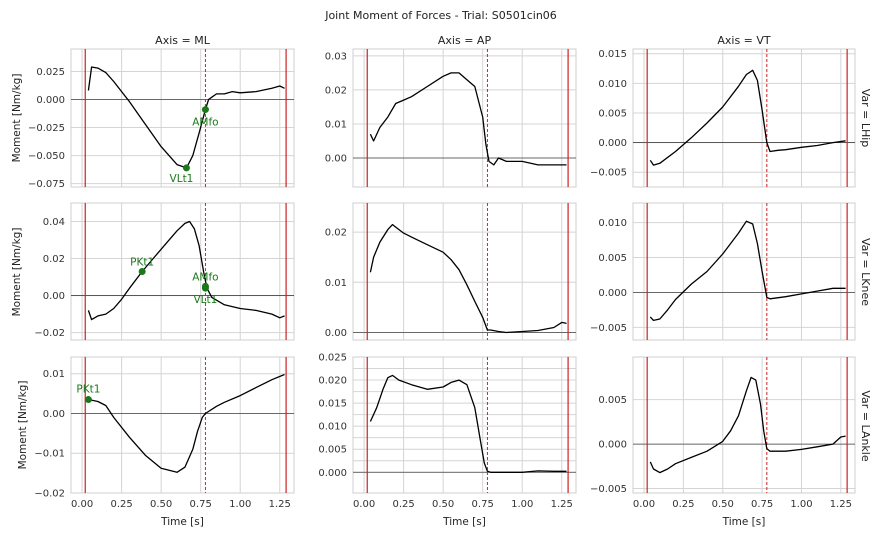  What do you see at coordinates (332, 427) in the screenshot?
I see `y-tick-label-4: 0.010` at bounding box center [332, 427].